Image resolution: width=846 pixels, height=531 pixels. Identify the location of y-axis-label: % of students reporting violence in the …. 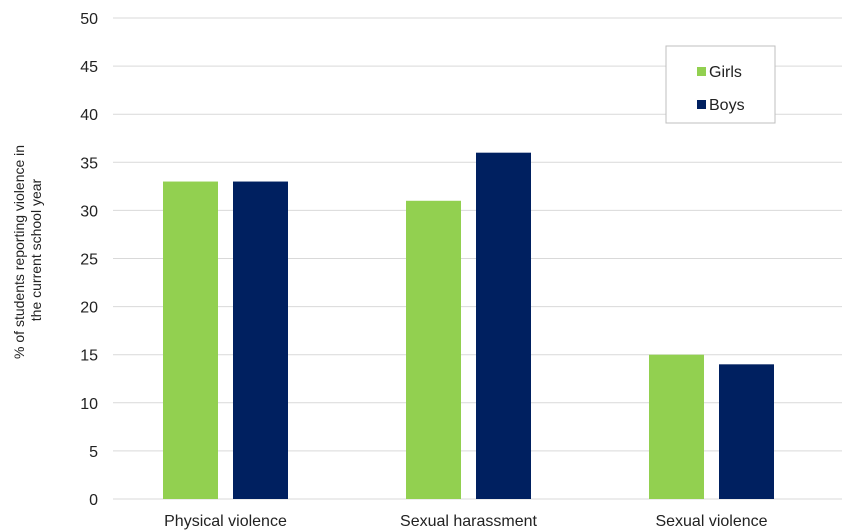
(27, 250).